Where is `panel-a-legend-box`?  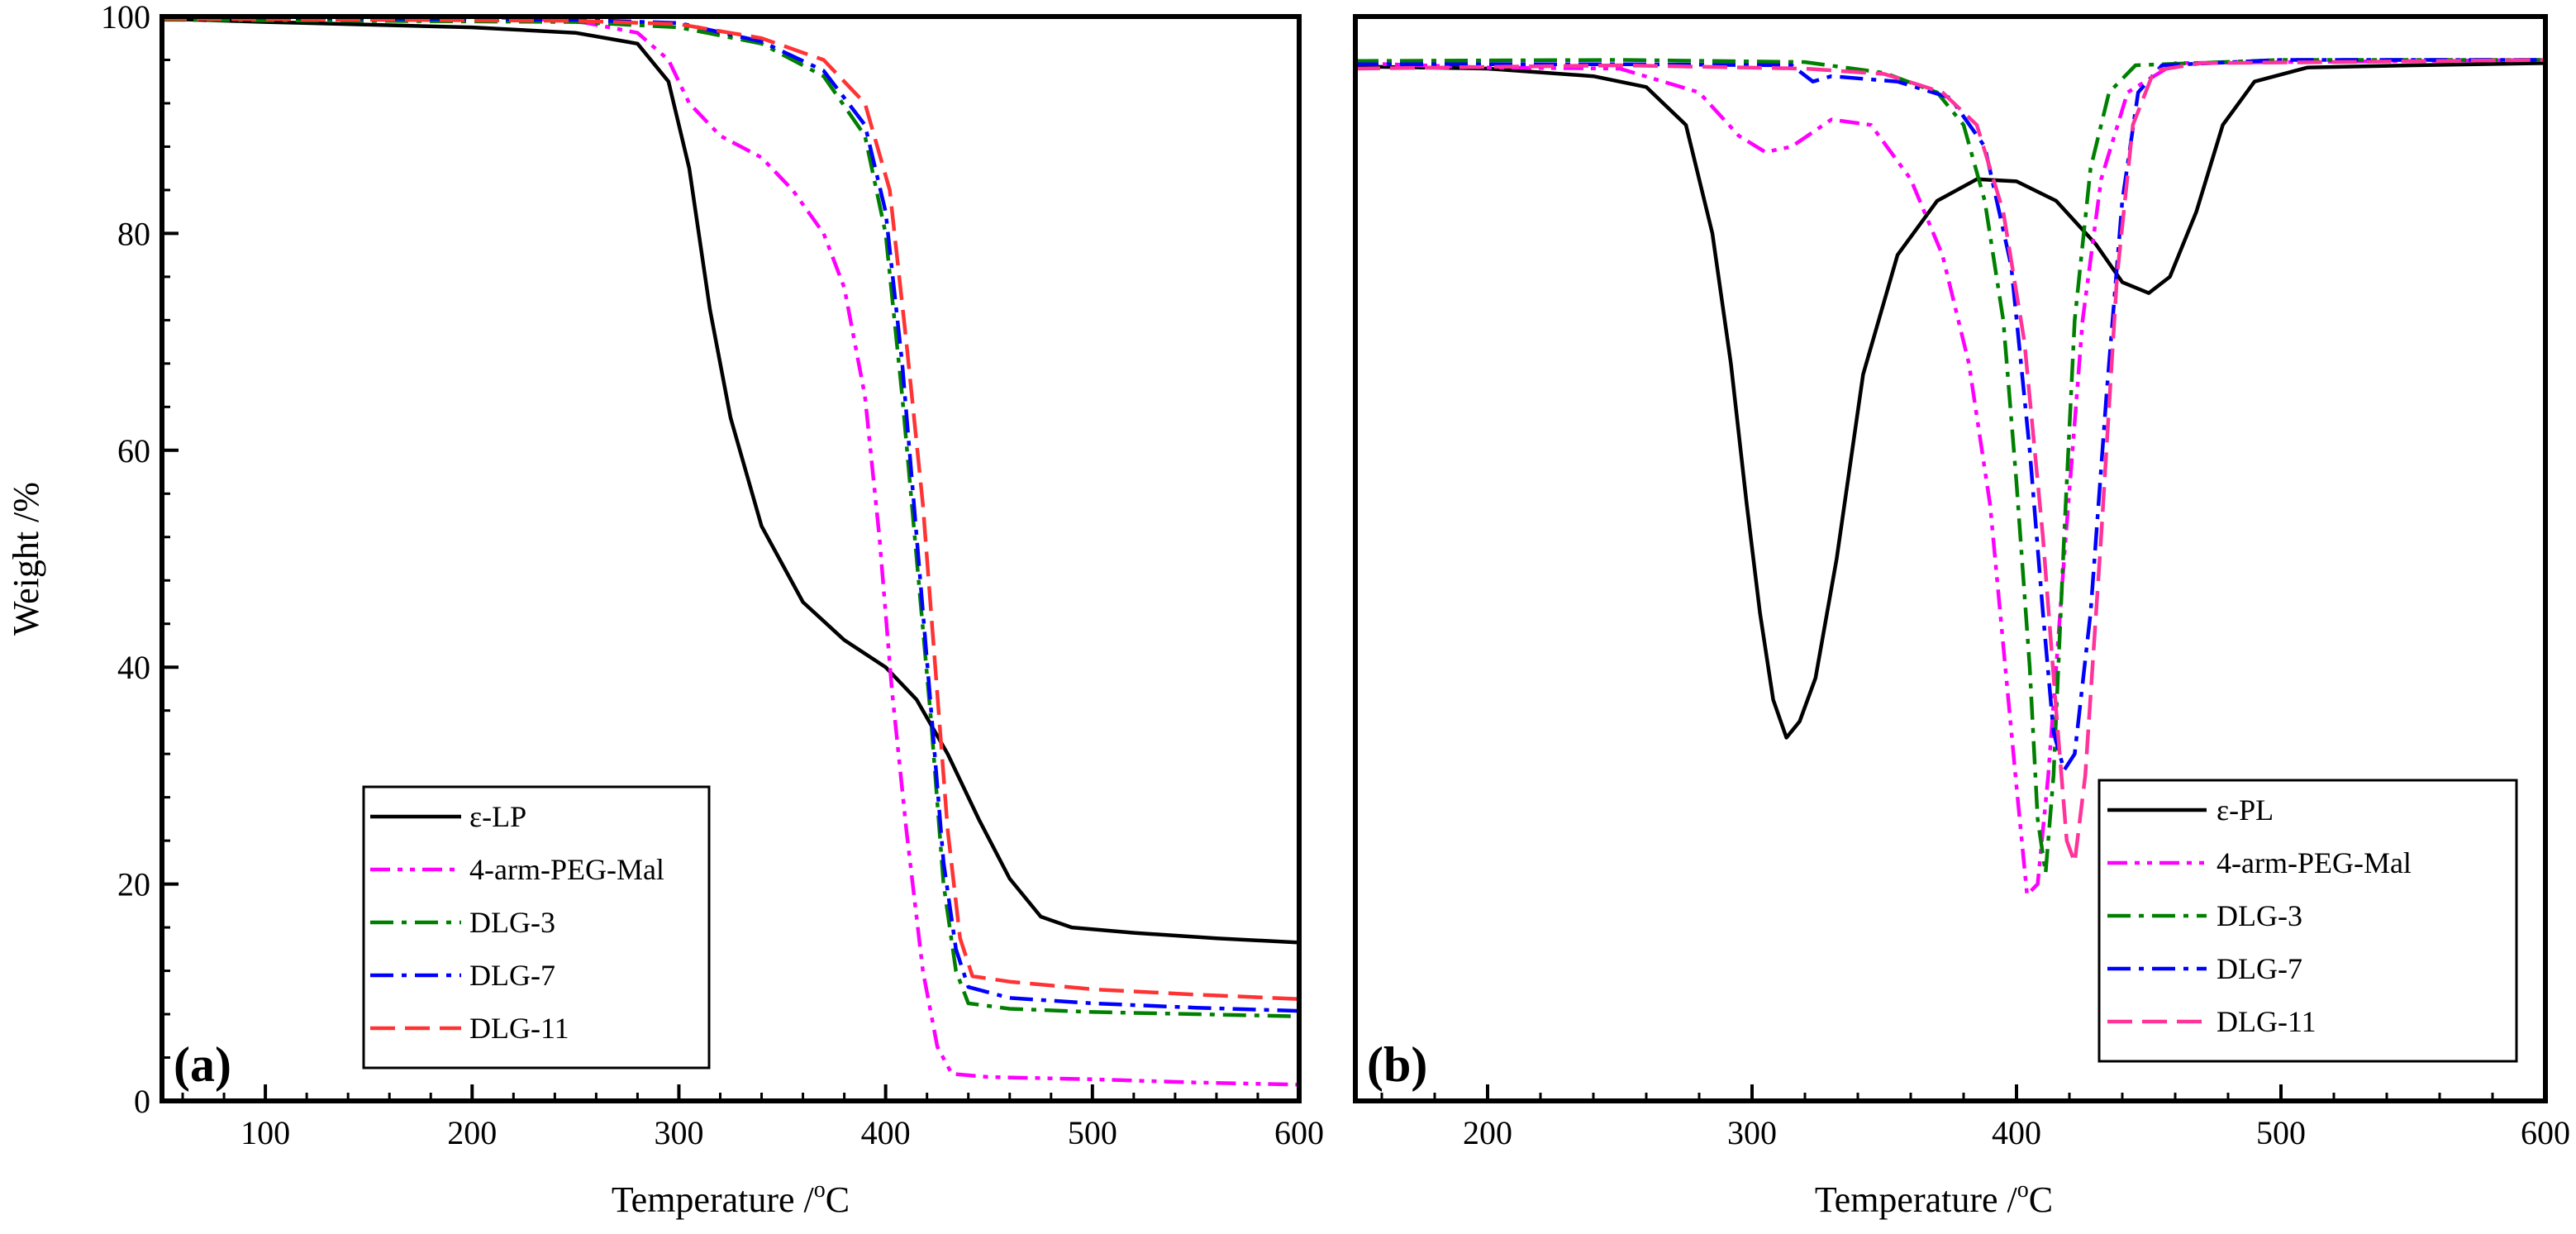
panel-a-legend-box is located at coordinates (537, 928).